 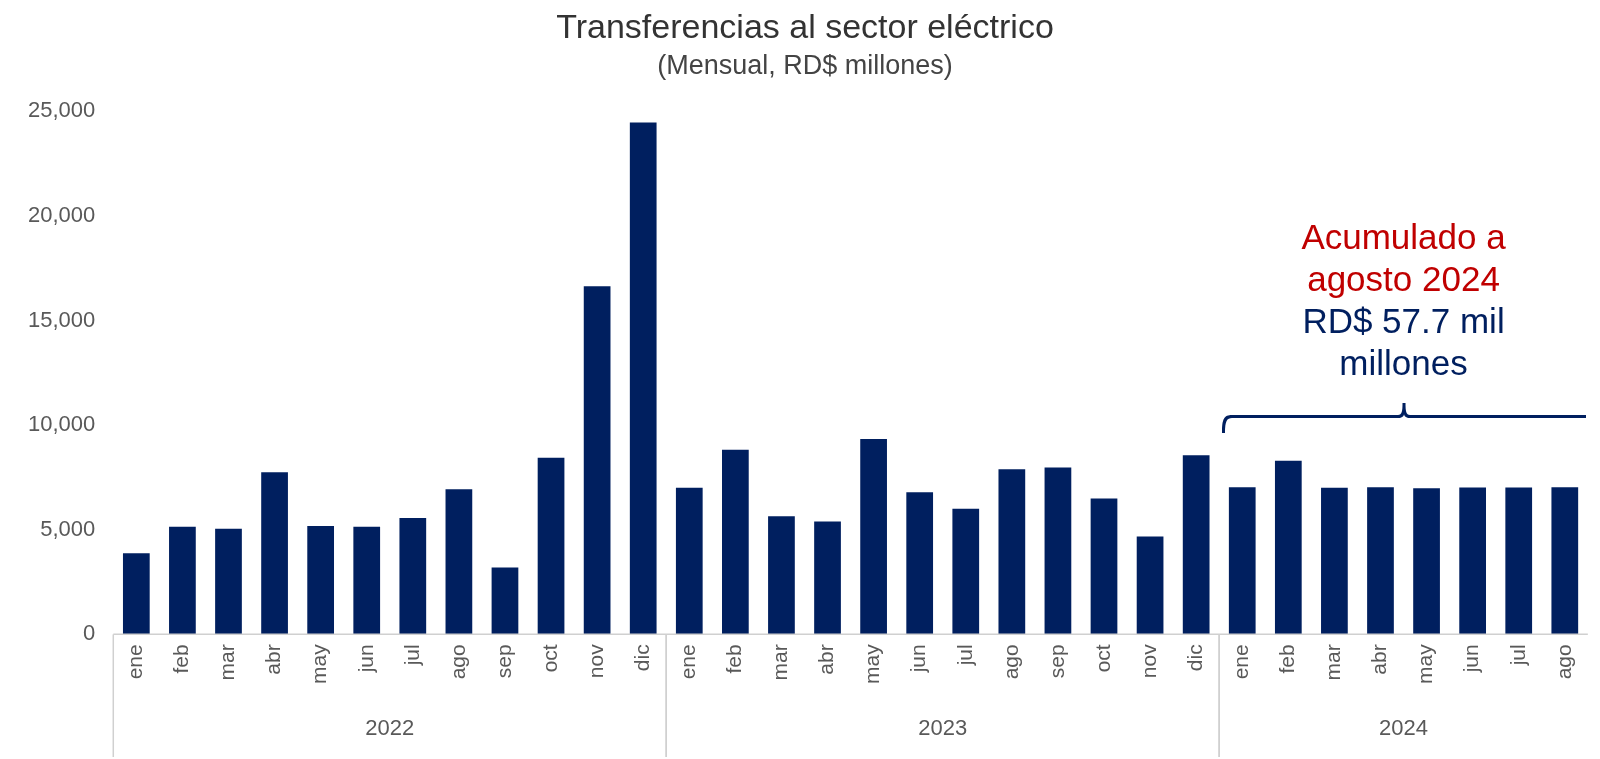 What do you see at coordinates (1403, 341) in the screenshot?
I see `annotation: RD$ 57.7 mil millones` at bounding box center [1403, 341].